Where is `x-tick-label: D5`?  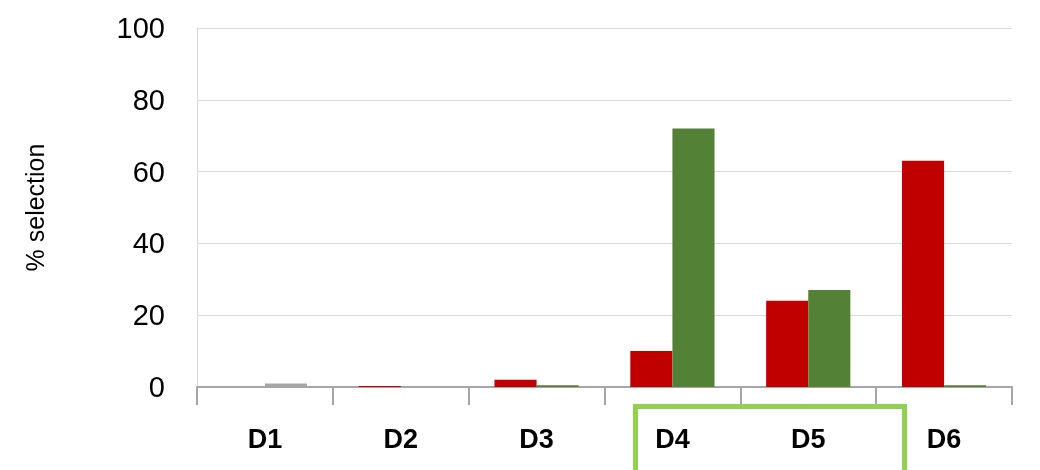 x-tick-label: D5 is located at coordinates (808, 438).